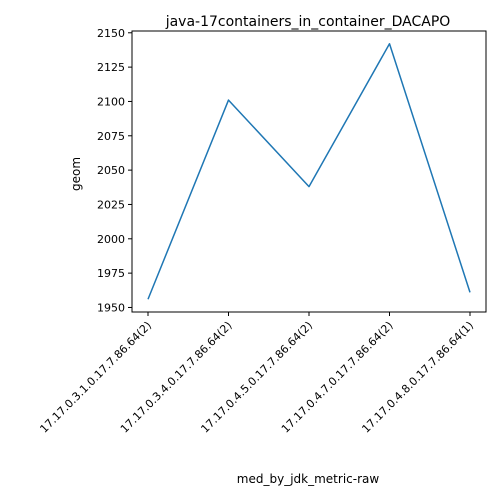 Image resolution: width=500 pixels, height=504 pixels. I want to click on y-tick-label: 2150, so click(111, 33).